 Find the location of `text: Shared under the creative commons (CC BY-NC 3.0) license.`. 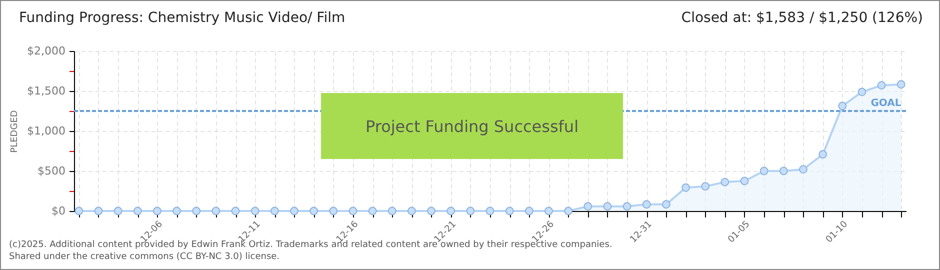

text: Shared under the creative commons (CC BY-NC 3.0) license. is located at coordinates (144, 257).